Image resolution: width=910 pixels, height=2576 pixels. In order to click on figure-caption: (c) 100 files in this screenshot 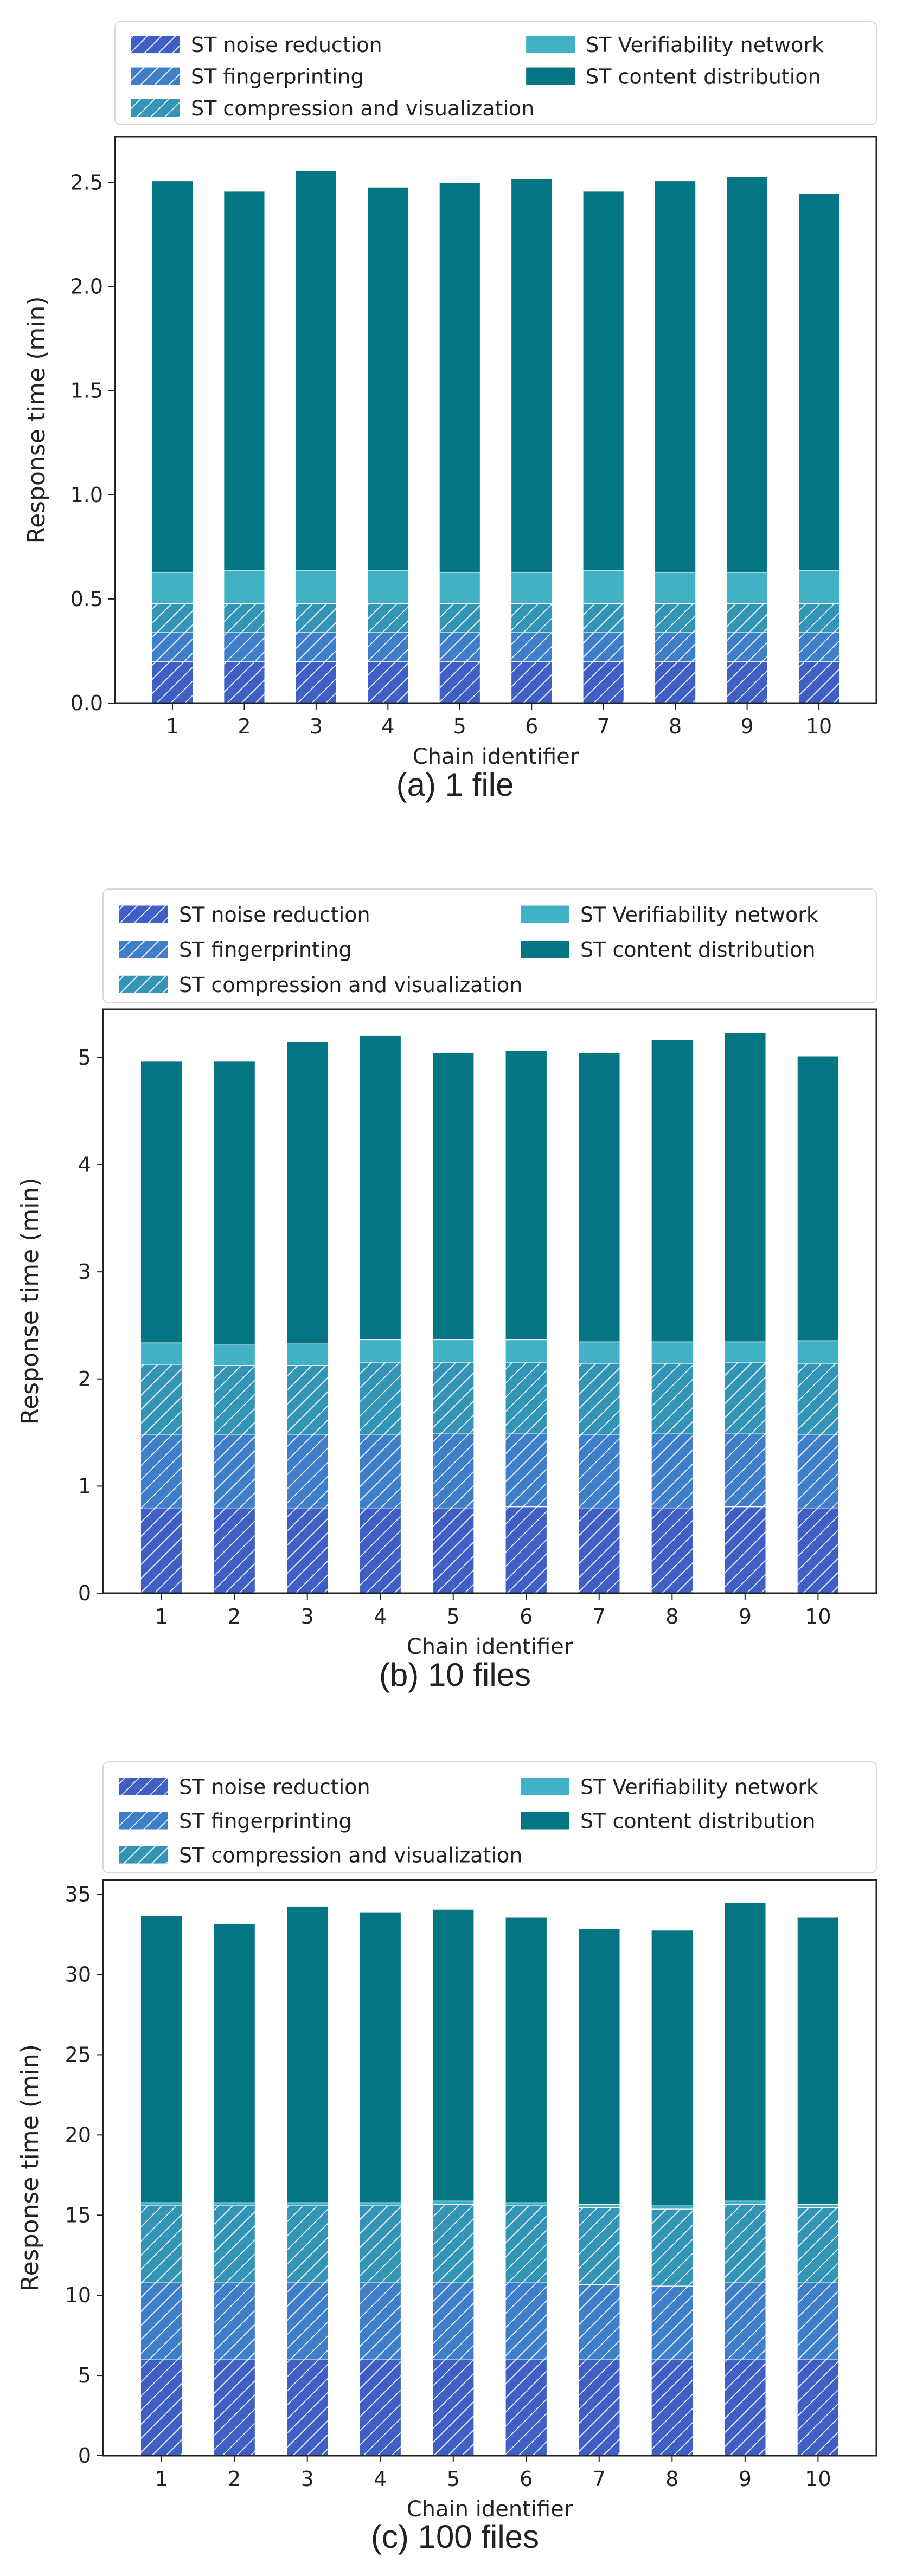, I will do `click(455, 2537)`.